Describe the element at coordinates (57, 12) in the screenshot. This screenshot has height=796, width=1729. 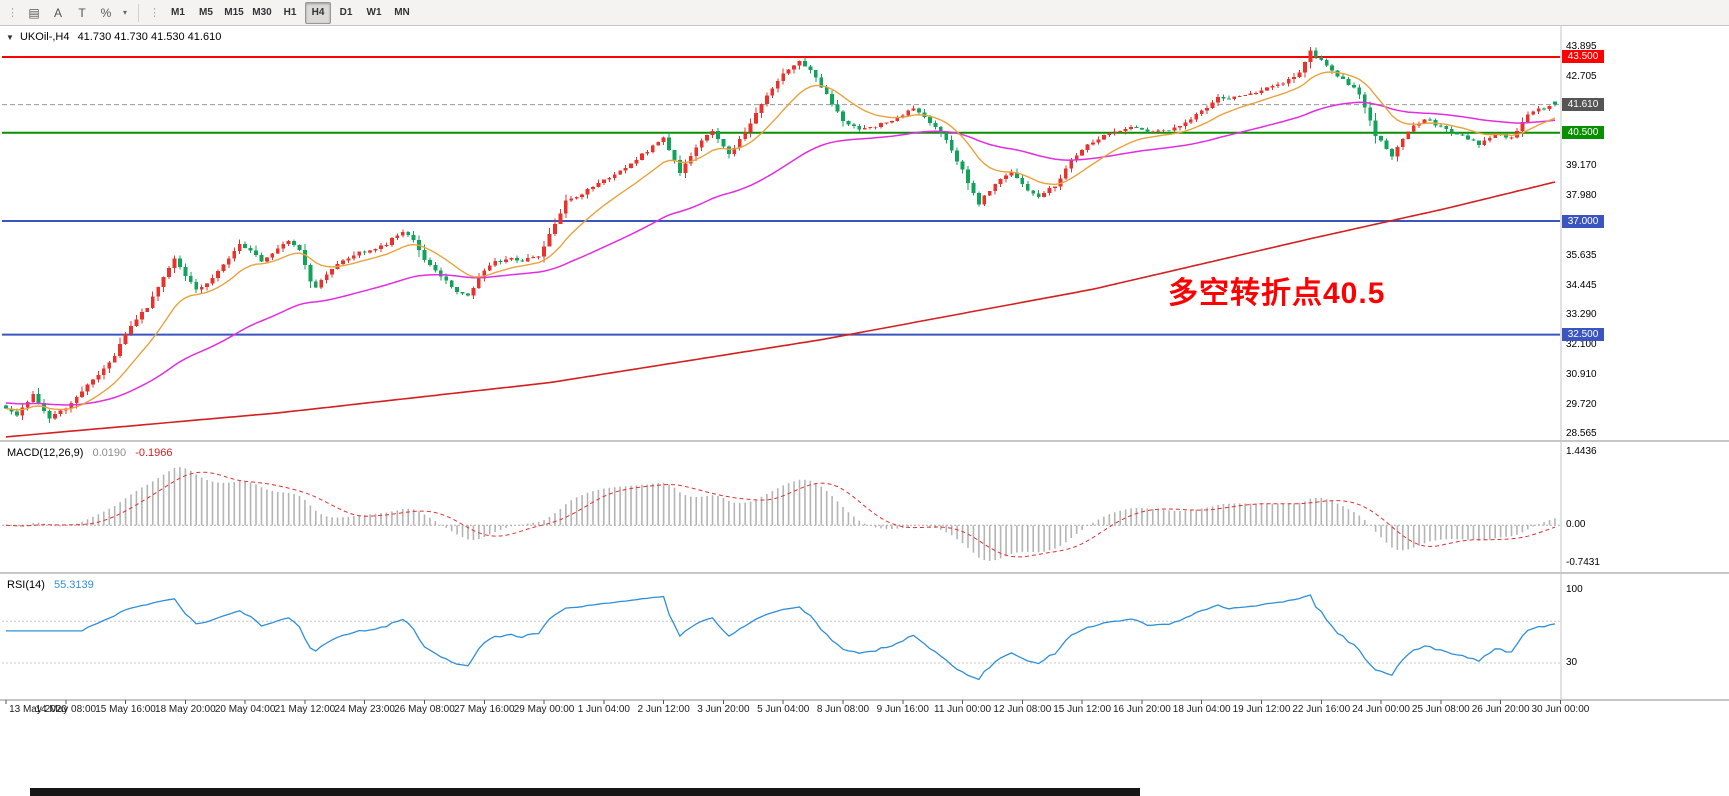
I see `annotation-a-tool: A` at that location.